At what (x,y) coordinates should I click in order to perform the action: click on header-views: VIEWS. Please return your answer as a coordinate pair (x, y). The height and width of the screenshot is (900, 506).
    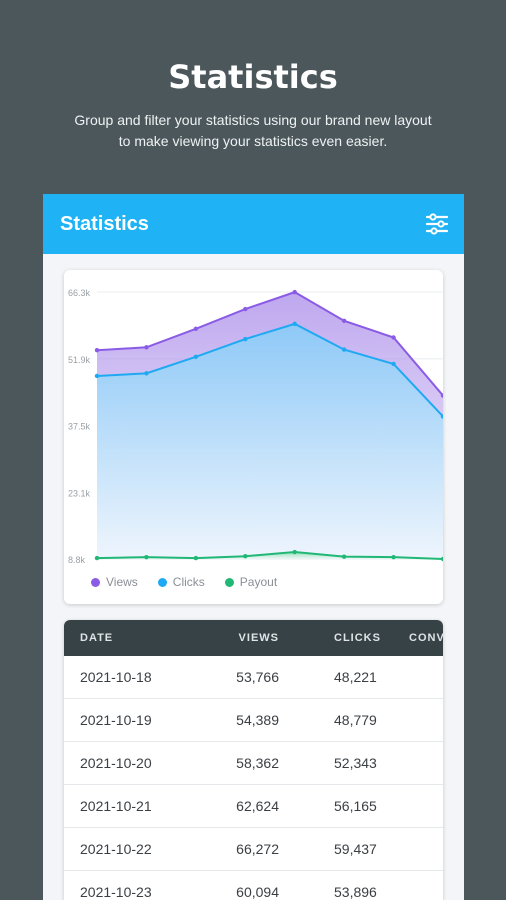
    Looking at the image, I should click on (258, 638).